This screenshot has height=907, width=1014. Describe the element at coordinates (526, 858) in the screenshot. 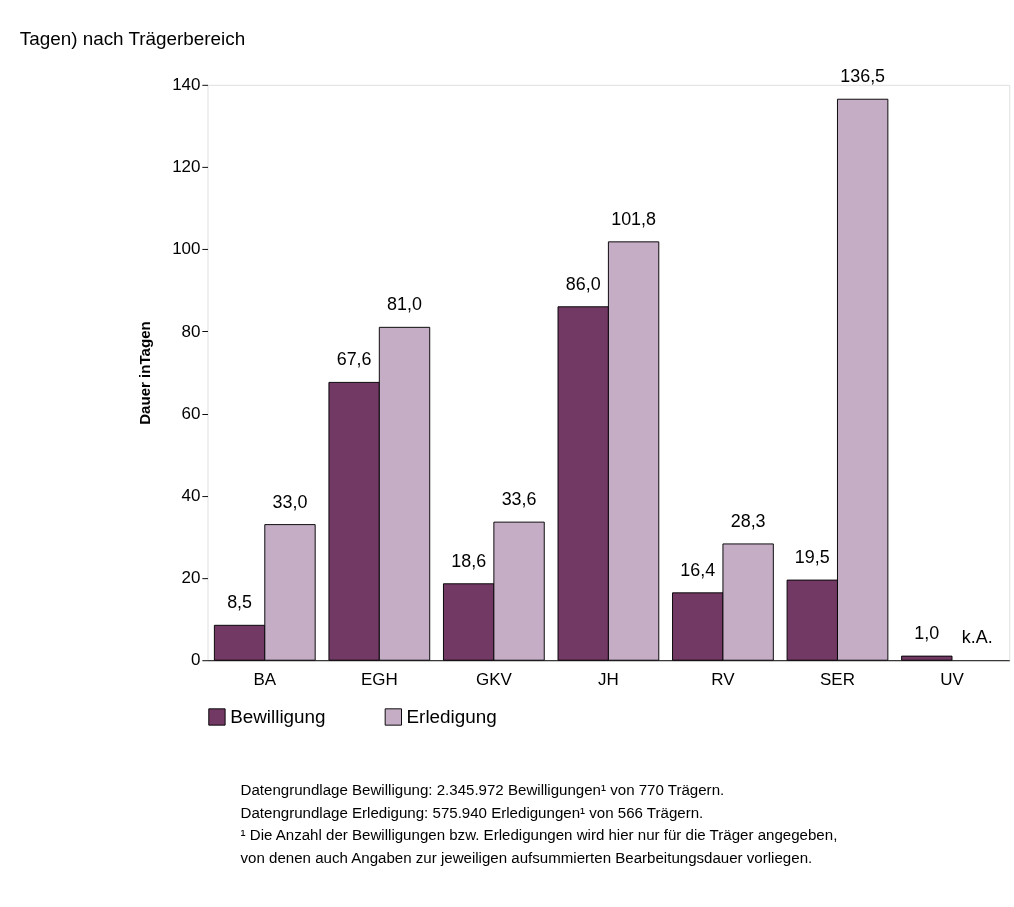

I see `text: von denen auch Angaben zur jeweiligen aufsummierten Bearbeitungsdauer vorliegen.` at that location.